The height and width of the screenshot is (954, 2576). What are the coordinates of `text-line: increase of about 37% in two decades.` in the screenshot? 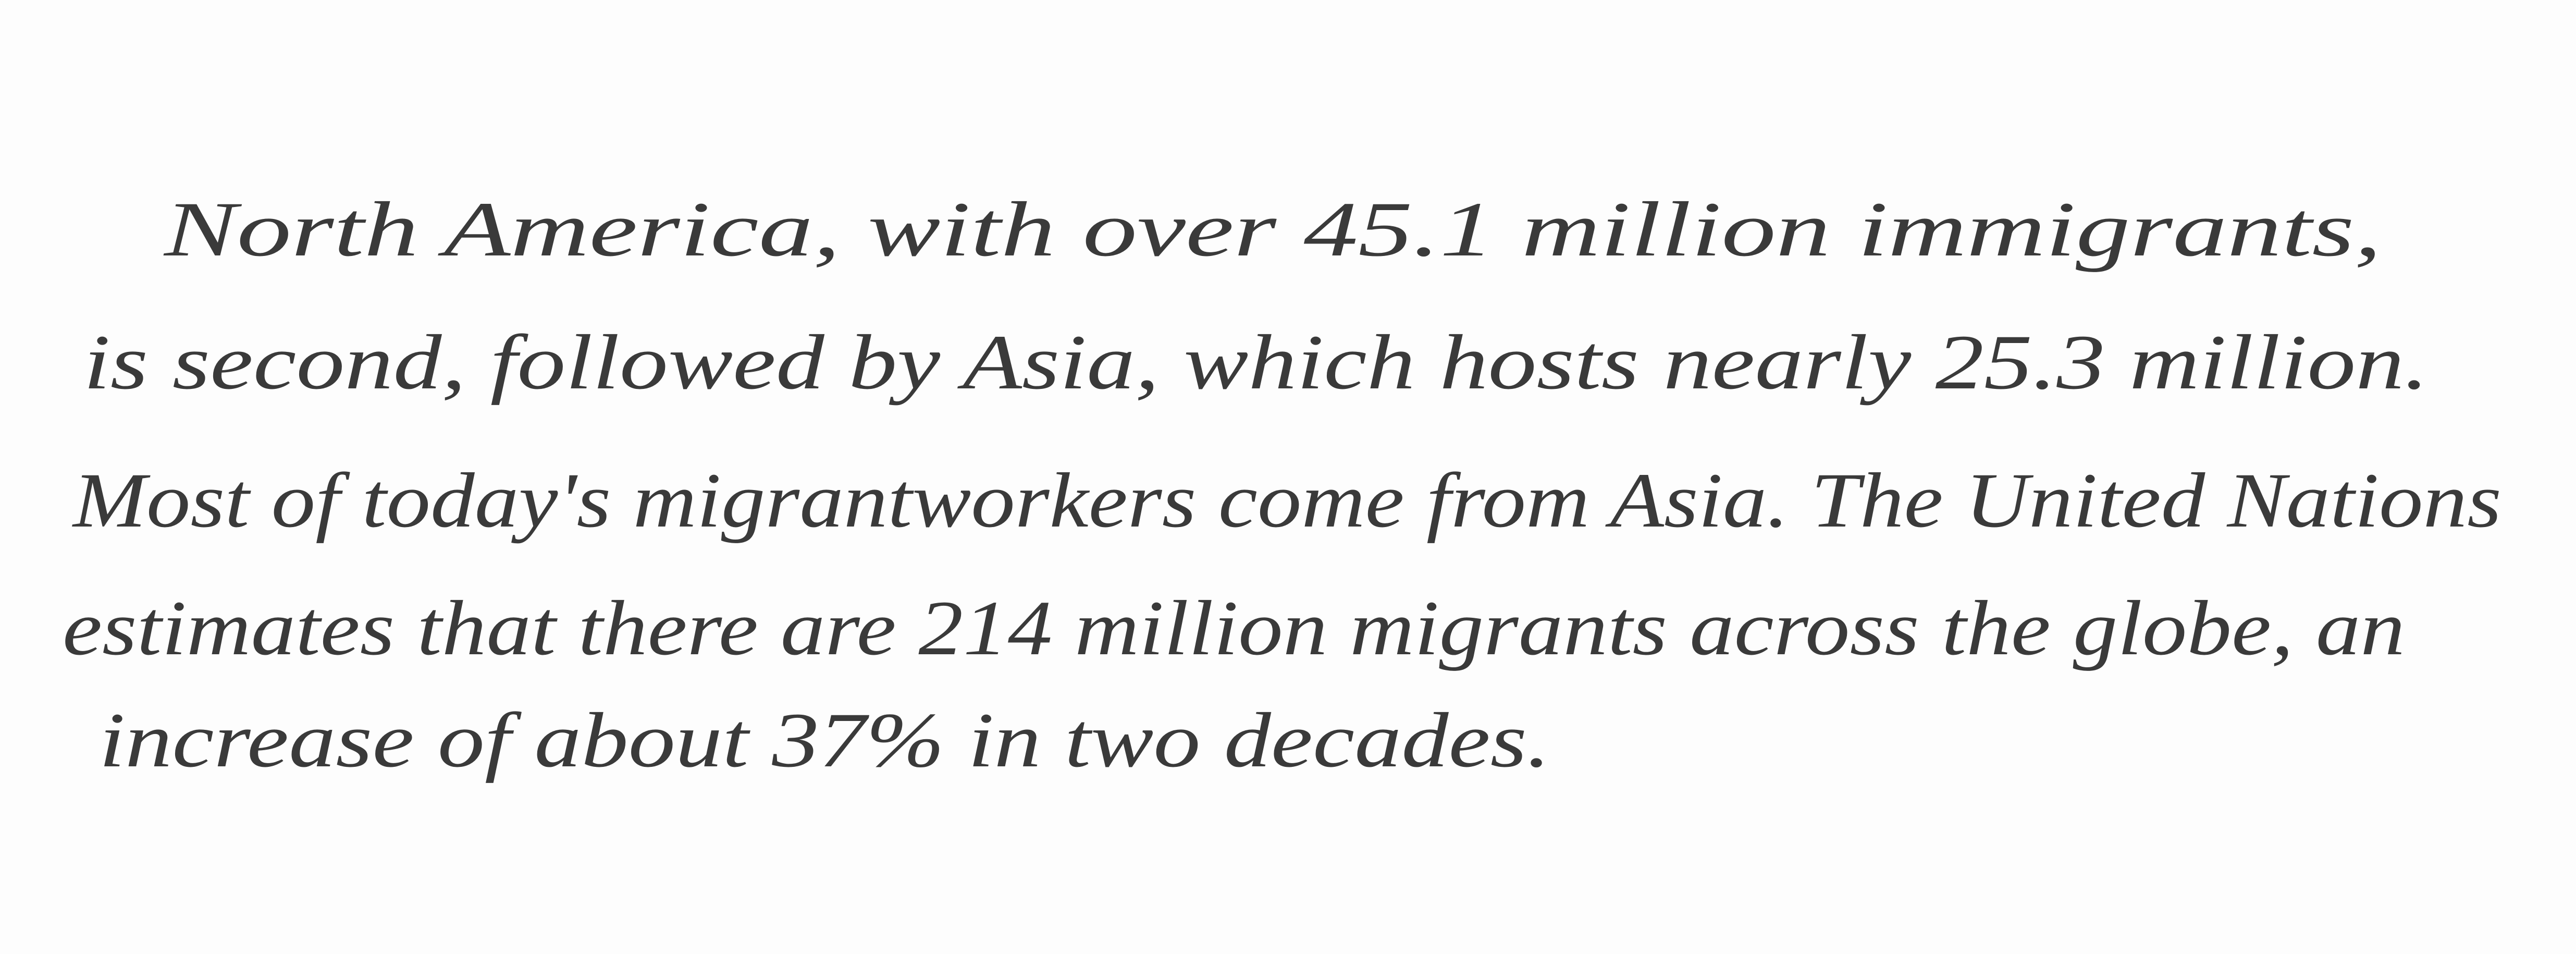 It's located at (824, 740).